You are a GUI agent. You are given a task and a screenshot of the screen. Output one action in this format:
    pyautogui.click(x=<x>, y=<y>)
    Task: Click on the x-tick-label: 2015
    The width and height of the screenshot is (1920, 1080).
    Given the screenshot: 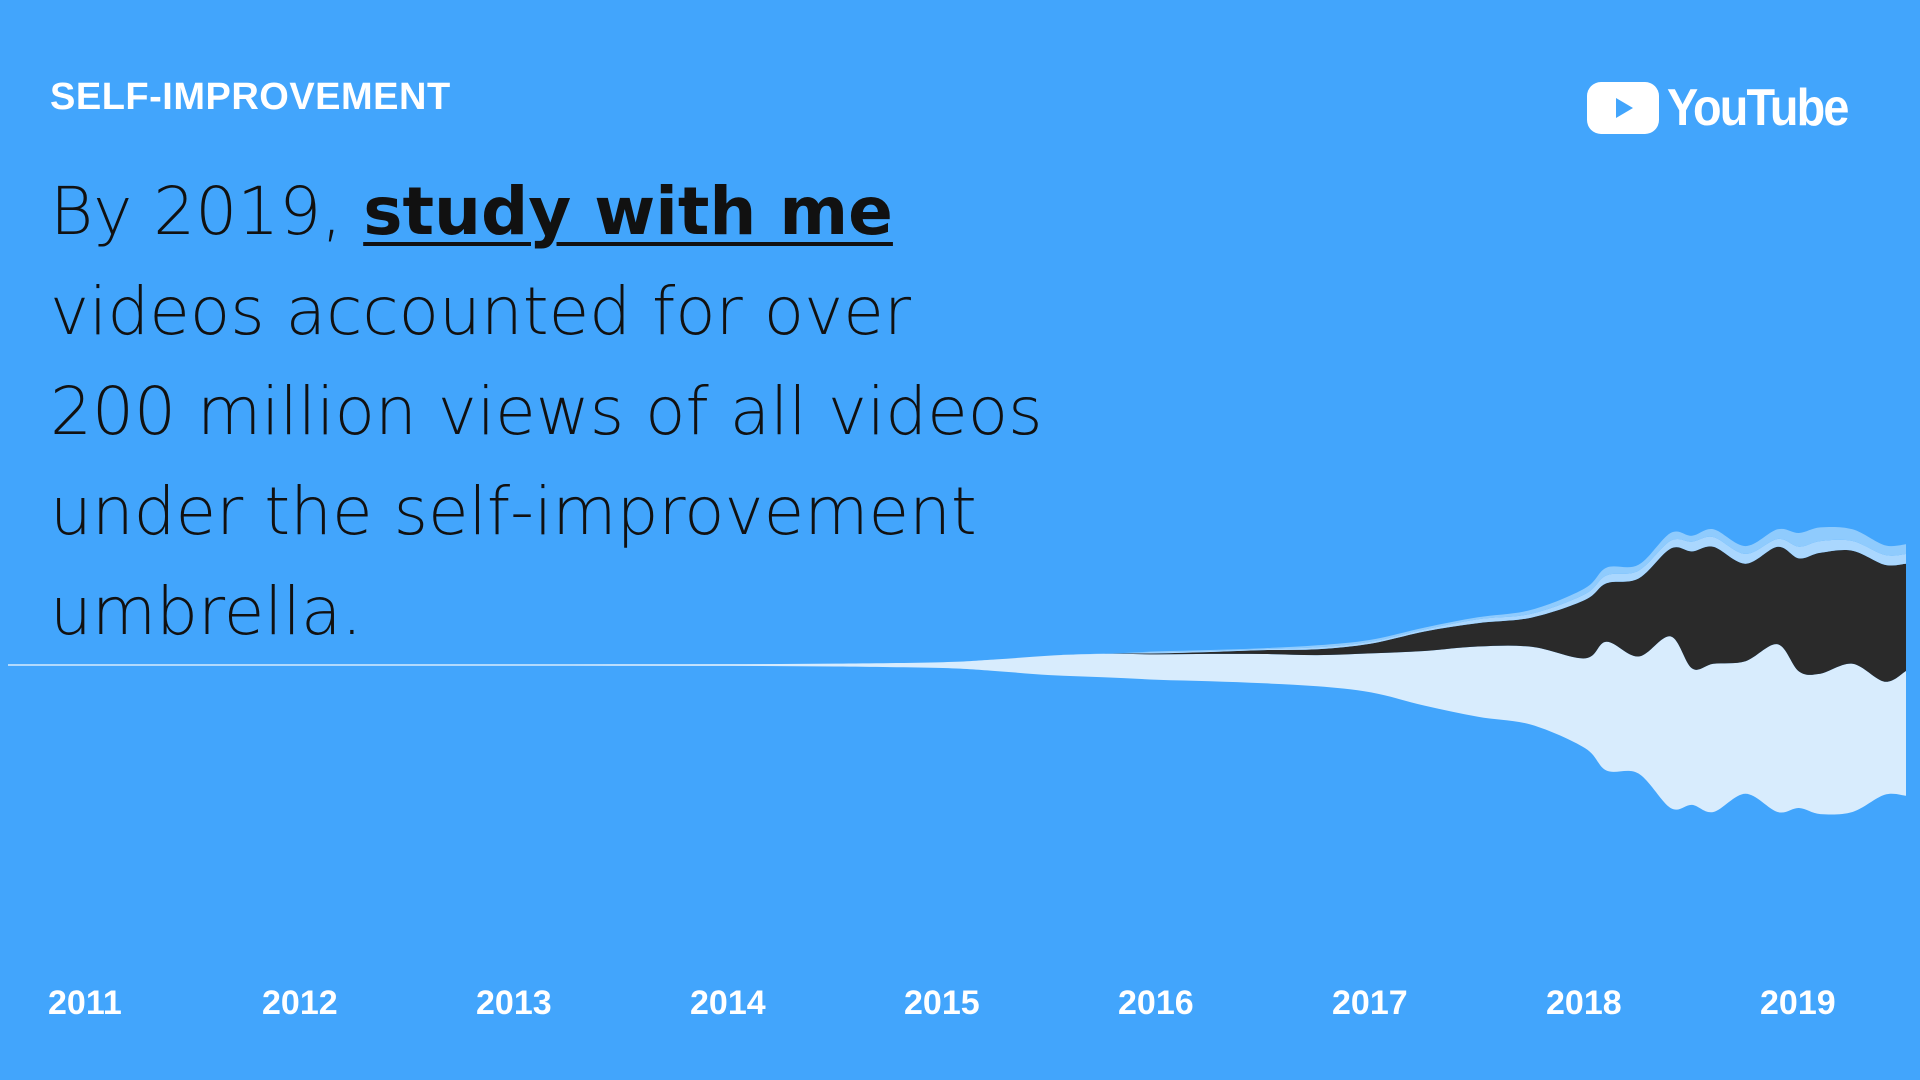 What is the action you would take?
    pyautogui.click(x=942, y=1003)
    